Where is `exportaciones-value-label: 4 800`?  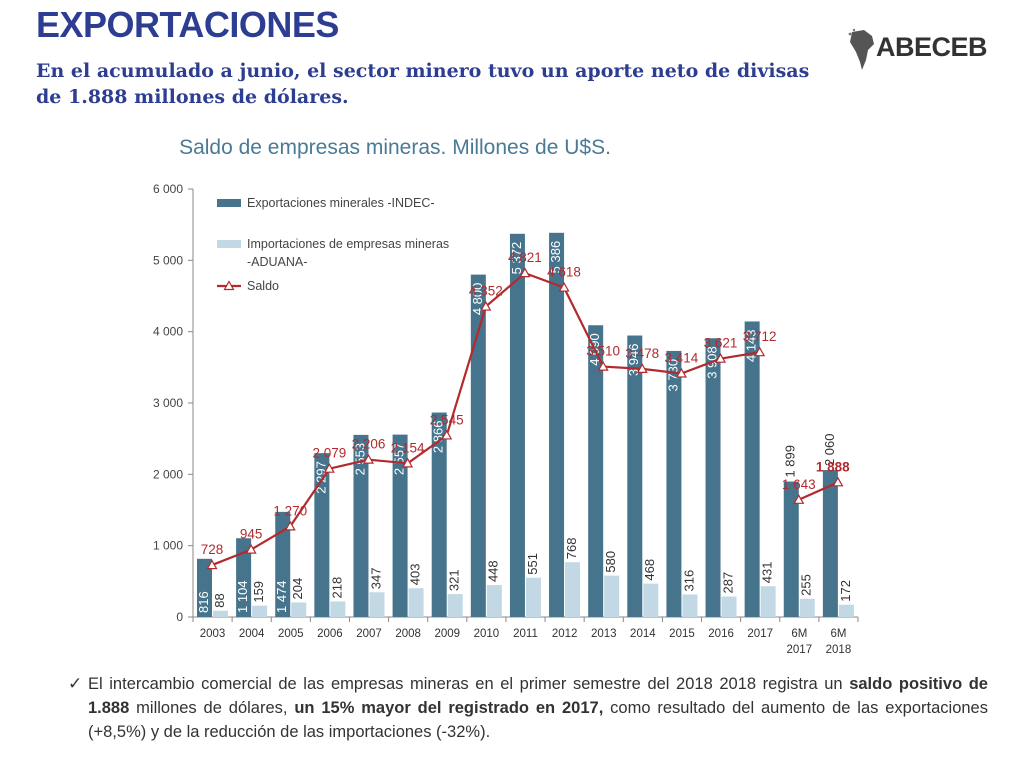 exportaciones-value-label: 4 800 is located at coordinates (477, 299).